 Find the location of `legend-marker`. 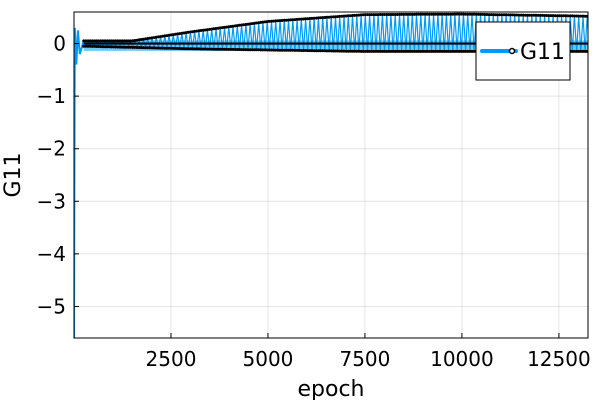

legend-marker is located at coordinates (512, 51).